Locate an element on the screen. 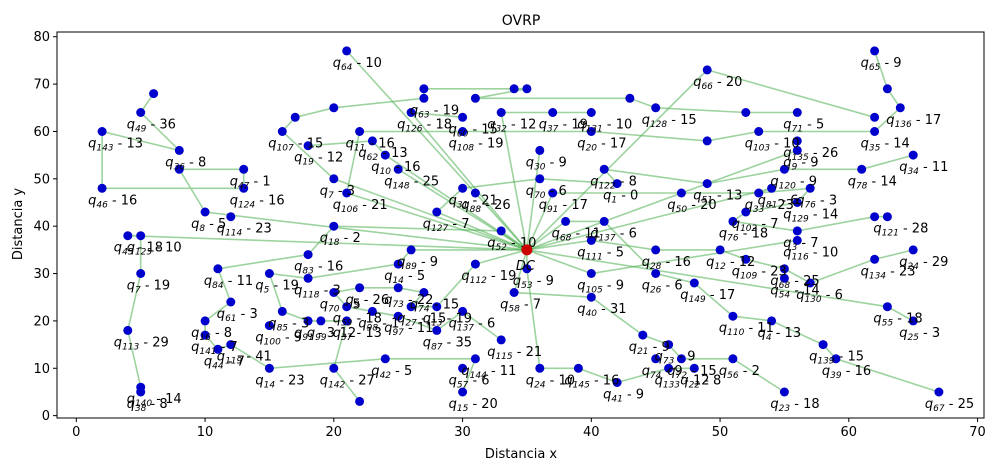  y-axis-ticks: 0 10 20 30 40 50 60 70 80 is located at coordinates (45, 227).